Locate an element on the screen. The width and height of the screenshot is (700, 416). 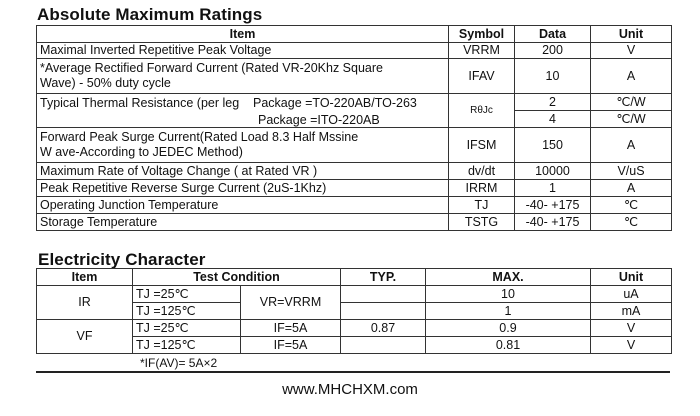
item-cell: Storage Temperature is located at coordinates (242, 222).